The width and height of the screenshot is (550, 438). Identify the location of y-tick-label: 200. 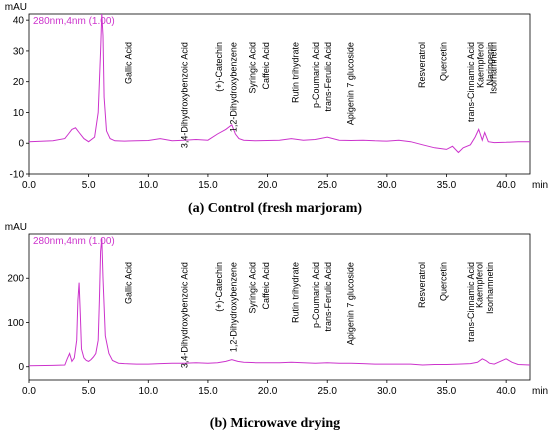
(15, 279).